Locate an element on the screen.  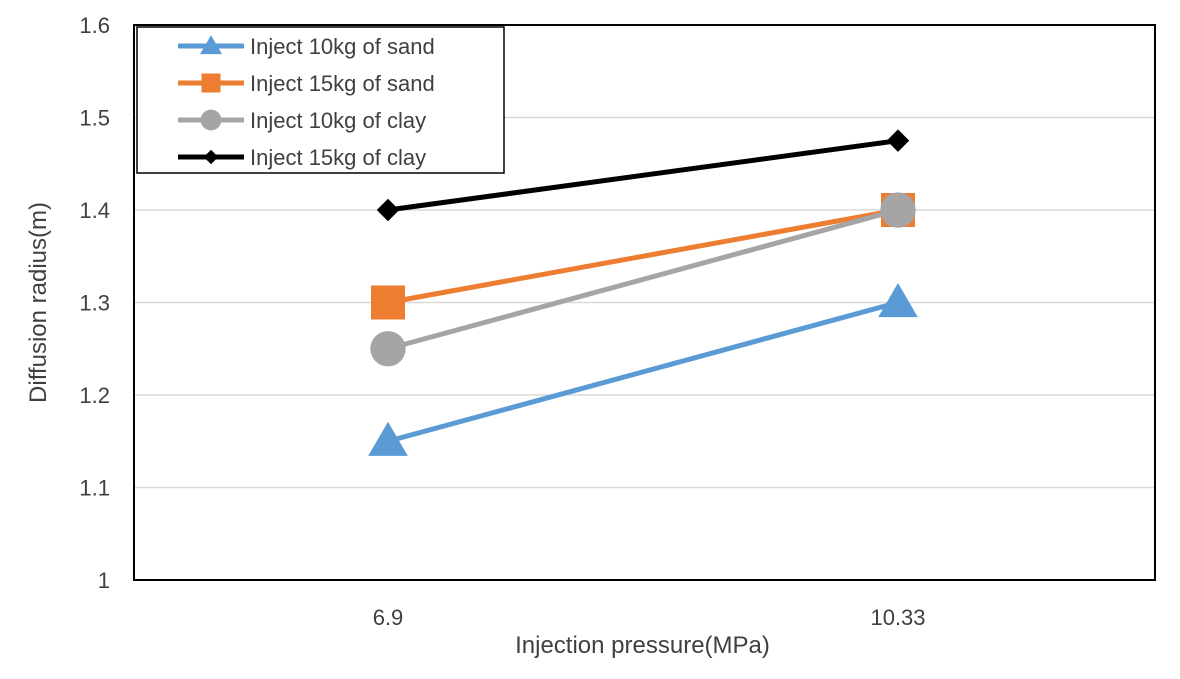
x-tick-label: 10.33 is located at coordinates (897, 617).